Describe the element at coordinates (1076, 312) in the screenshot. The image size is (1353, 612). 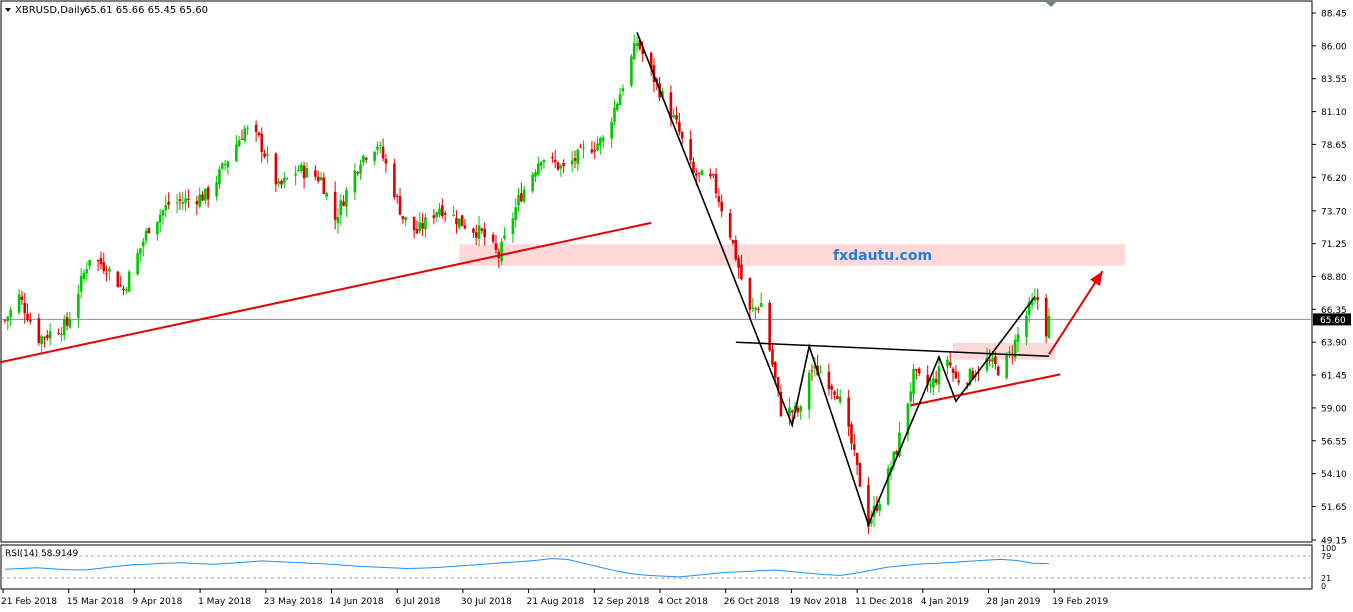
I see `projection-arrow-shaft` at that location.